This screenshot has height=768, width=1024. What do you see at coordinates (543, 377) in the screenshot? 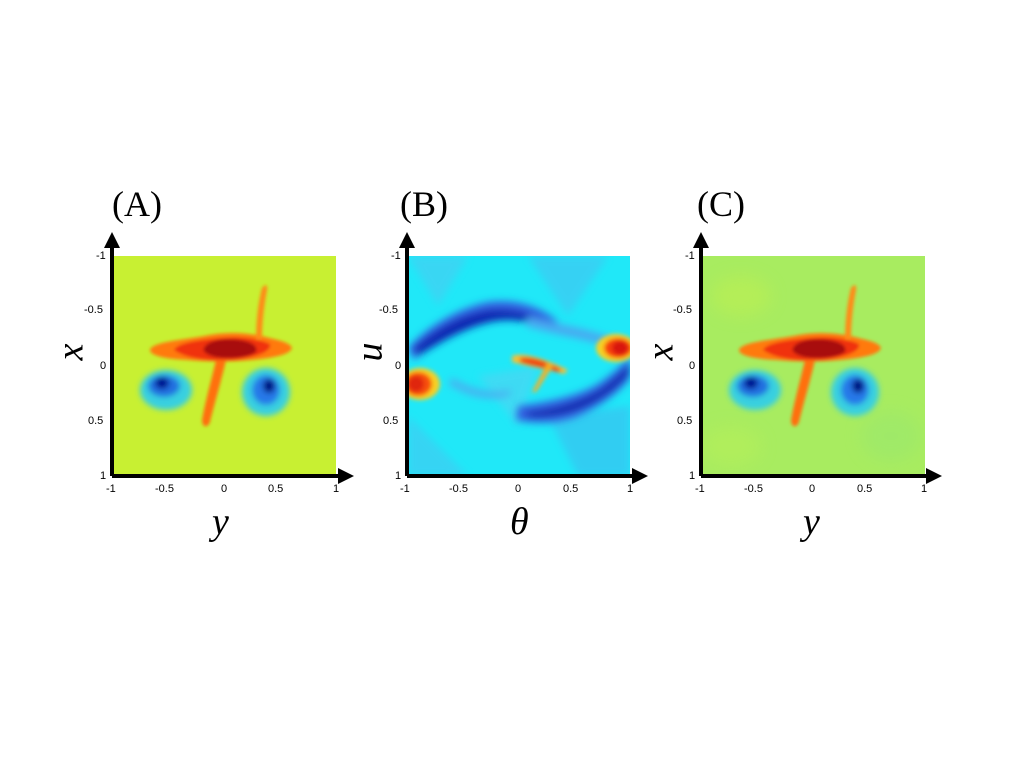
I see `center-streak-tail` at bounding box center [543, 377].